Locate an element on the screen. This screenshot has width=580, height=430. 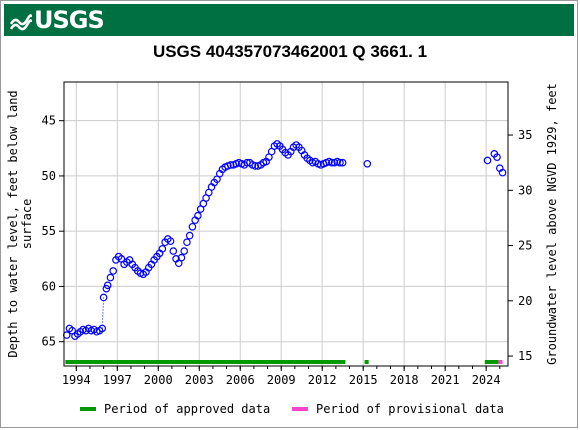
x-tick-label: 1994 is located at coordinates (76, 380).